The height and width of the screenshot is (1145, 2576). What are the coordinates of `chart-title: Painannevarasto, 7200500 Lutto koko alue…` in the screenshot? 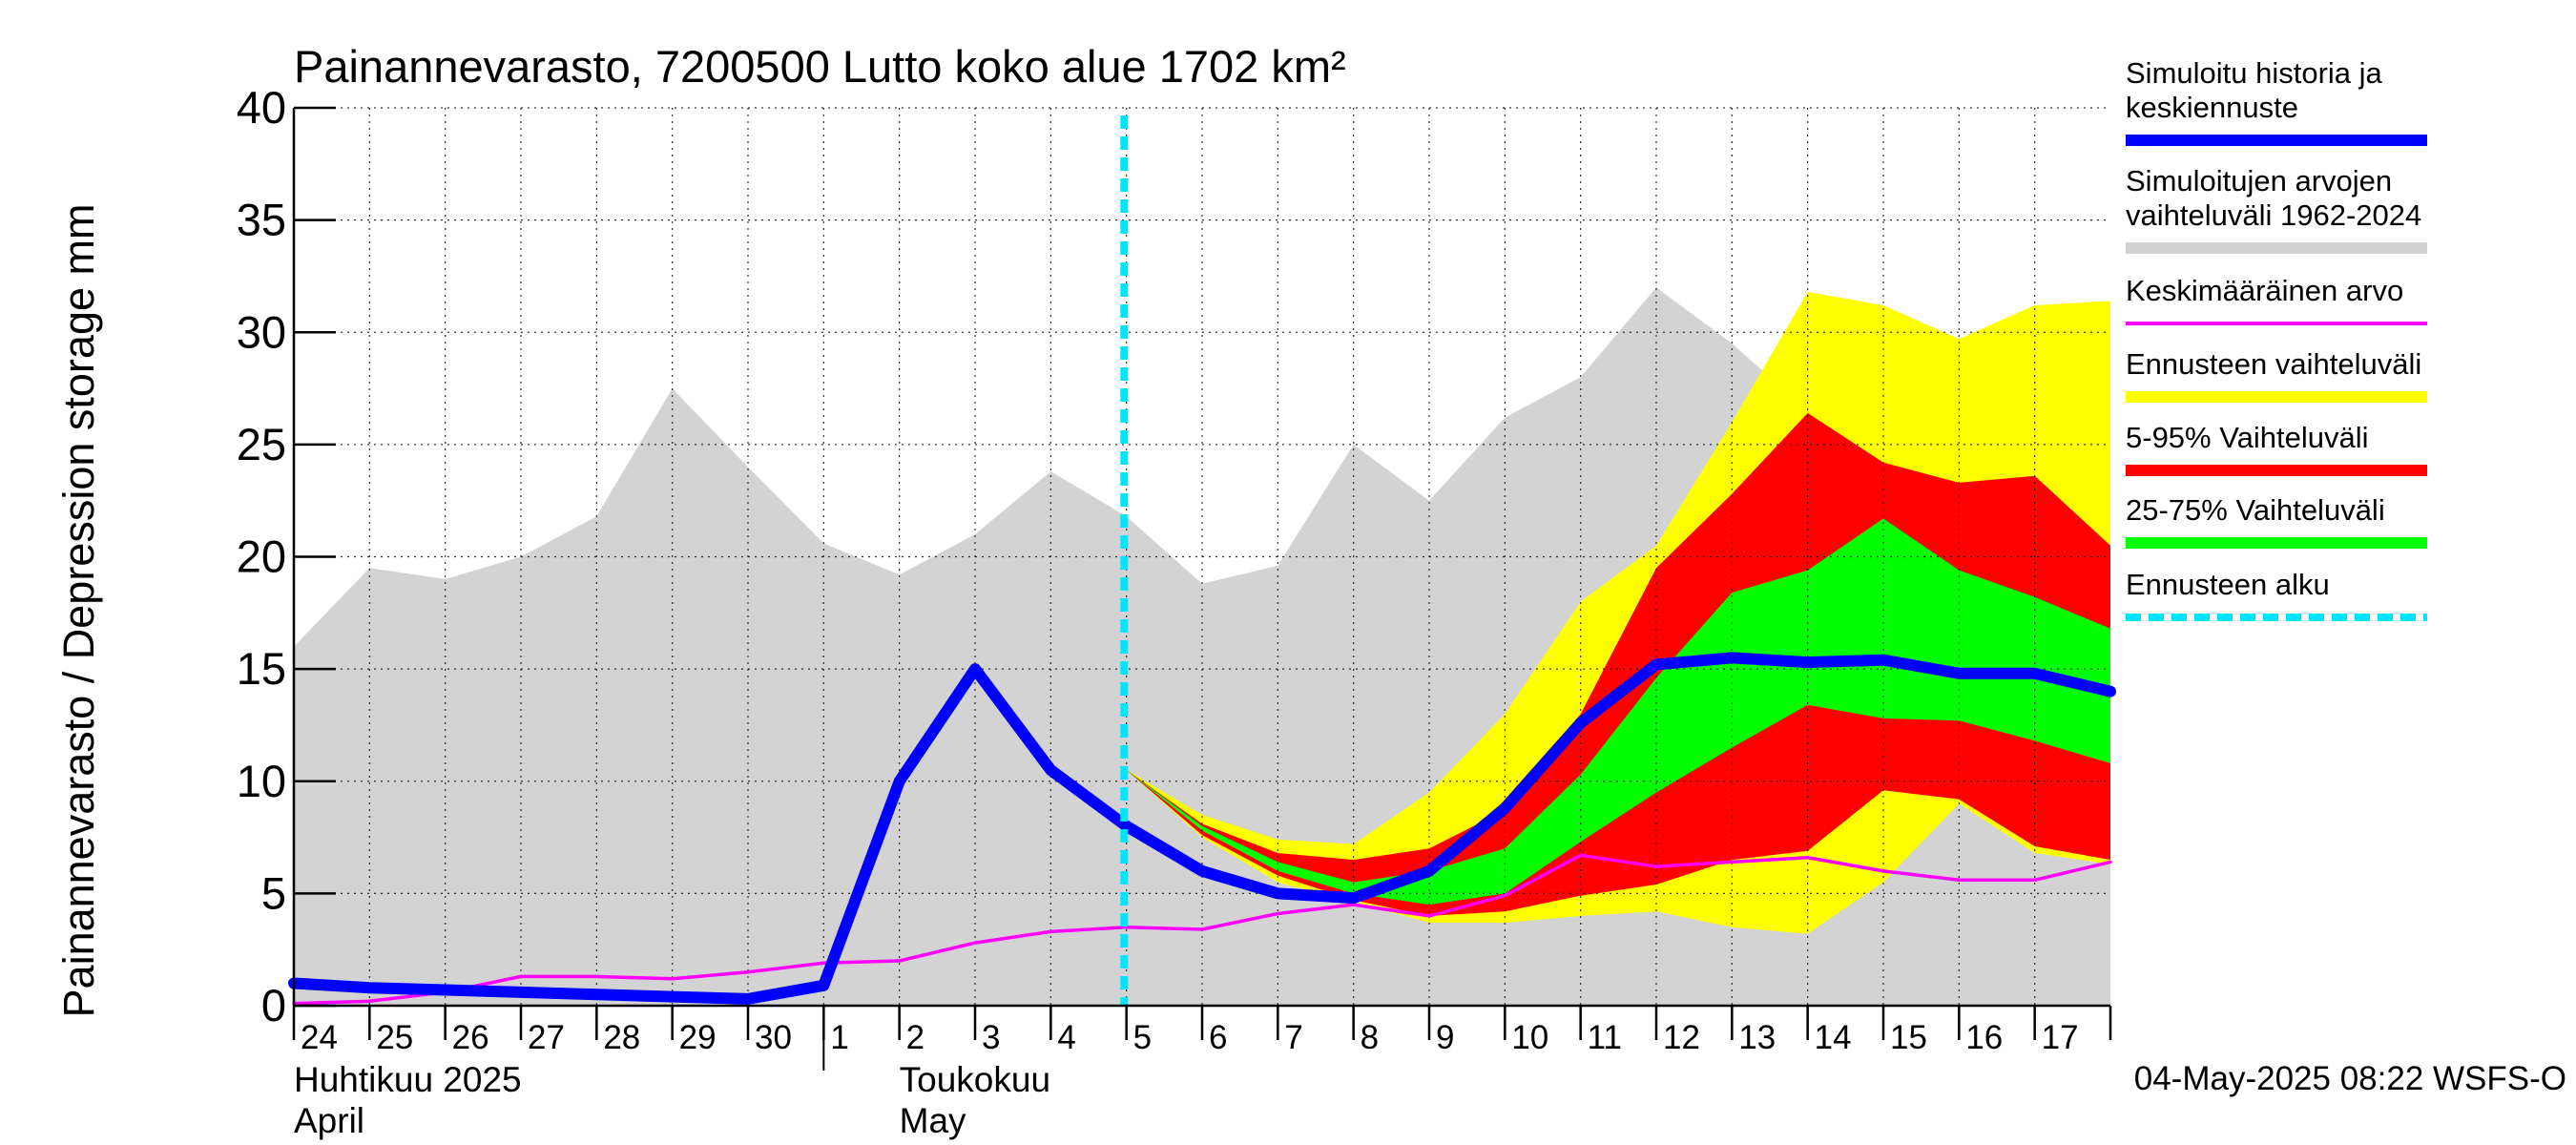 It's located at (820, 66).